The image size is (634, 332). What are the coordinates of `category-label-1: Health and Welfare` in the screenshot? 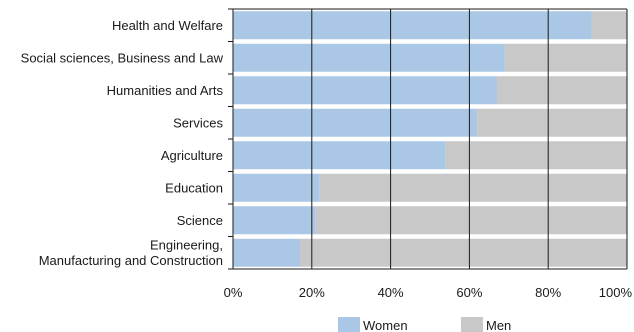 It's located at (167, 25).